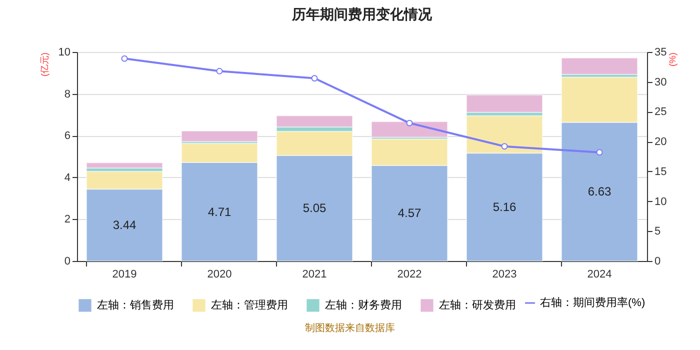  Describe the element at coordinates (660, 172) in the screenshot. I see `y2-tick-label: 15` at that location.